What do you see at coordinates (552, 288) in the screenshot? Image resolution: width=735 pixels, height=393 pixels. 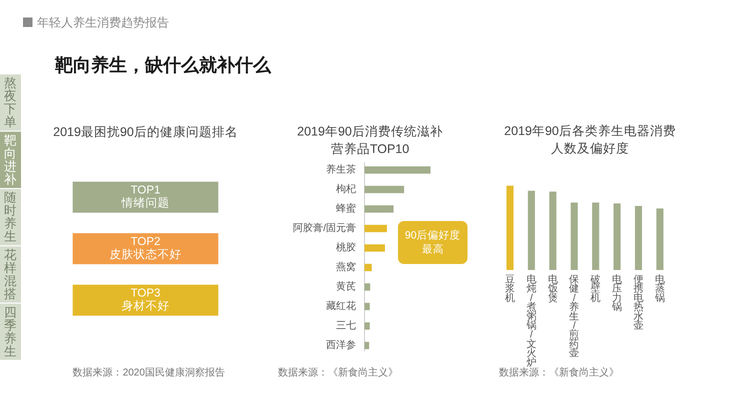 I see `x-tick-label: 电饭煲` at bounding box center [552, 288].